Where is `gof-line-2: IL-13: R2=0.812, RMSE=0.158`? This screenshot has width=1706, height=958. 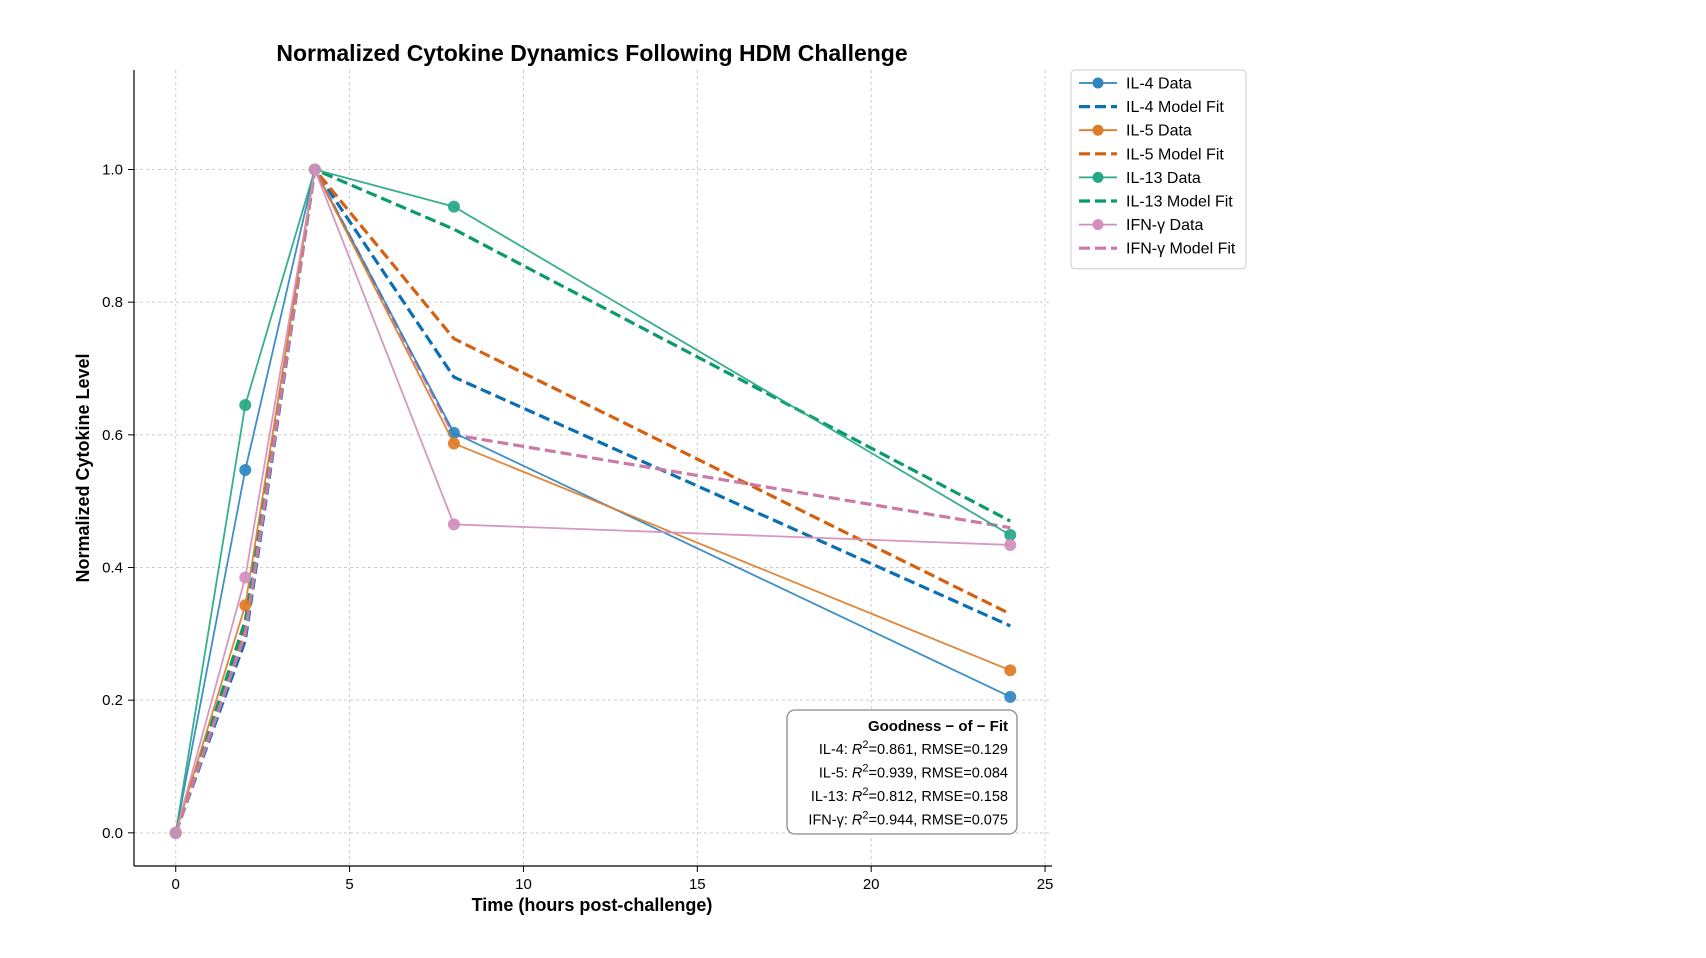
gof-line-2: IL-13: R2=0.812, RMSE=0.158 is located at coordinates (909, 795).